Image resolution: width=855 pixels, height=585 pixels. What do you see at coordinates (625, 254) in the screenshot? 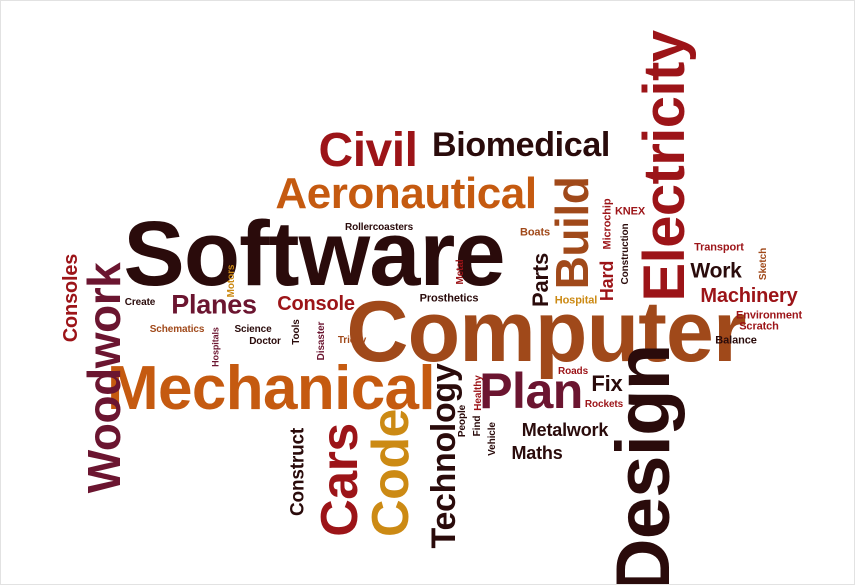
I see `word-construction: Construction` at bounding box center [625, 254].